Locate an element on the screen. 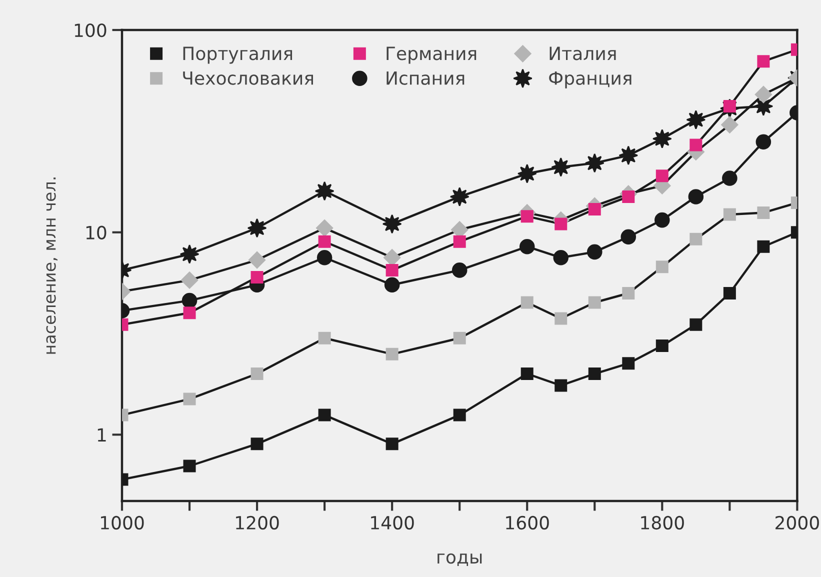 The image size is (821, 577). legend-label: Чехословакия is located at coordinates (248, 78).